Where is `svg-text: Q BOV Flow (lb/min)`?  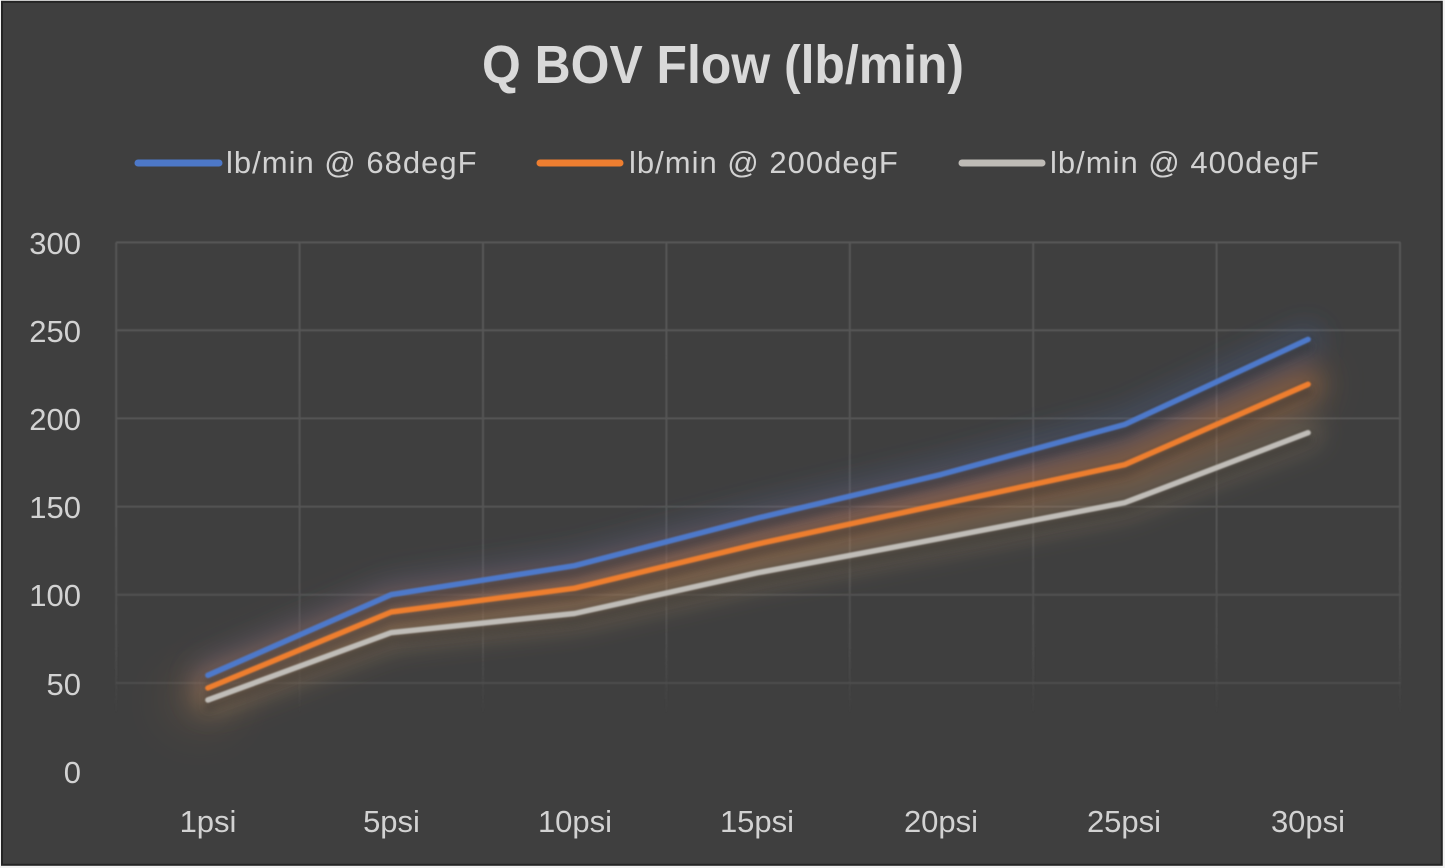 svg-text: Q BOV Flow (lb/min) is located at coordinates (723, 65).